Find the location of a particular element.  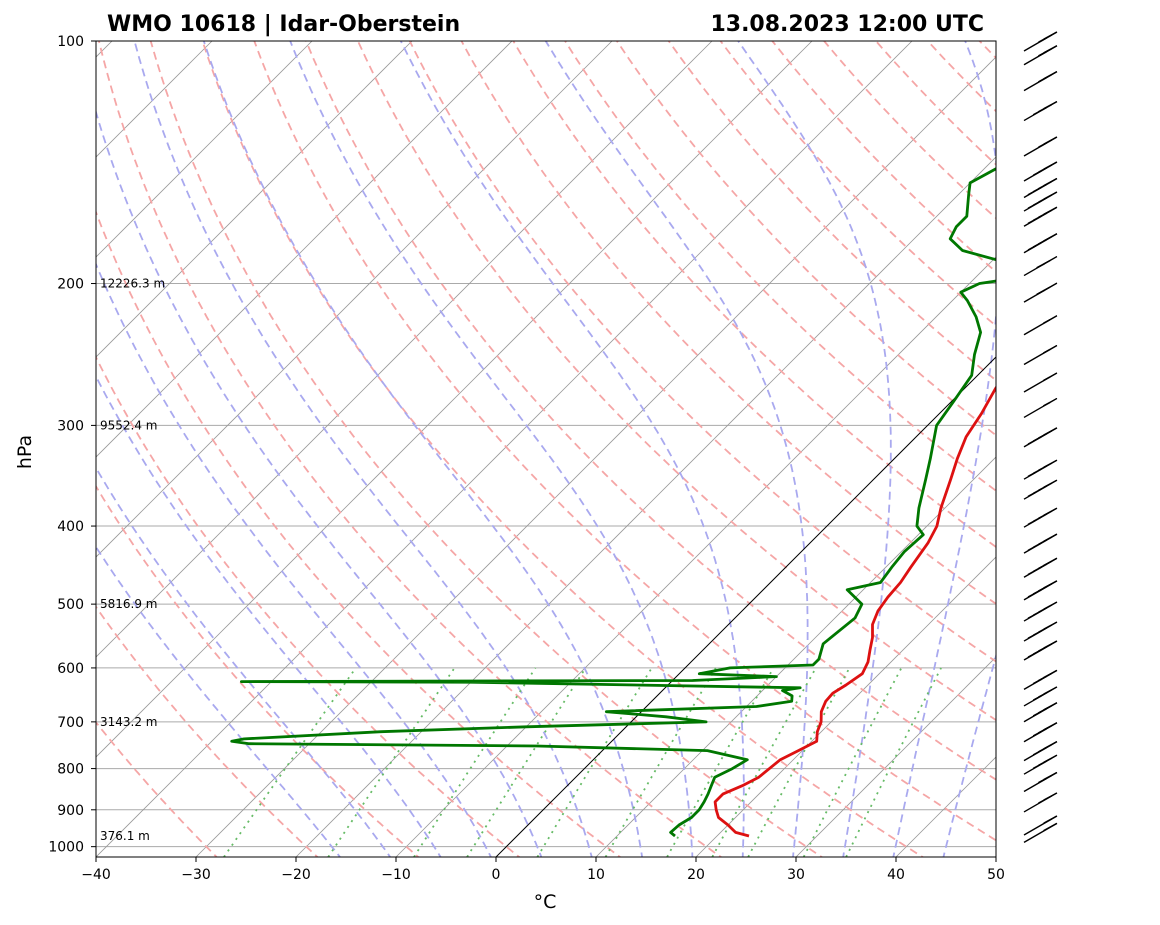

y-tick-label: 300 is located at coordinates (70, 426).